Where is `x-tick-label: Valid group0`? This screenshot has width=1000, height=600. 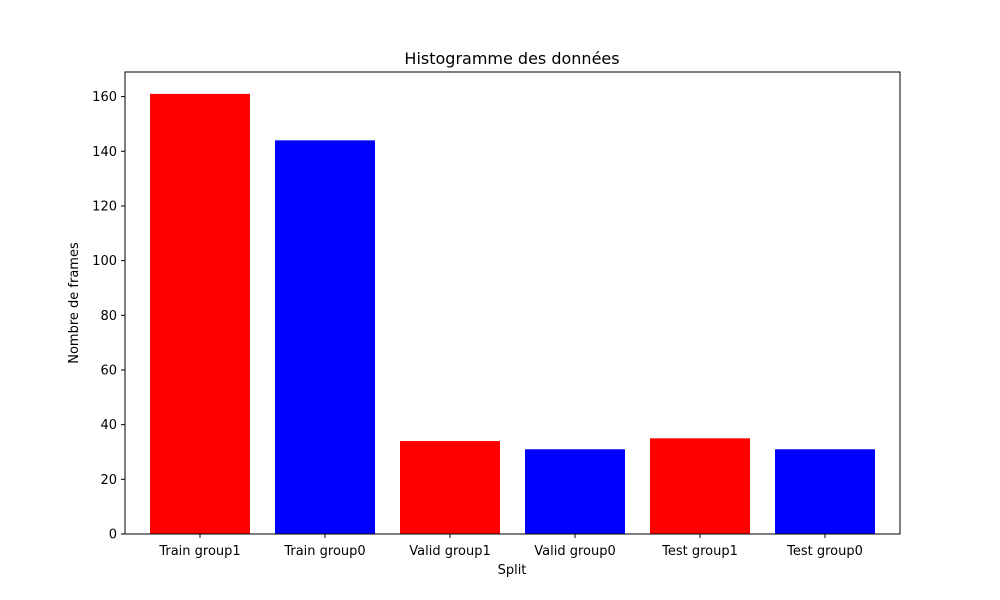
x-tick-label: Valid group0 is located at coordinates (575, 551).